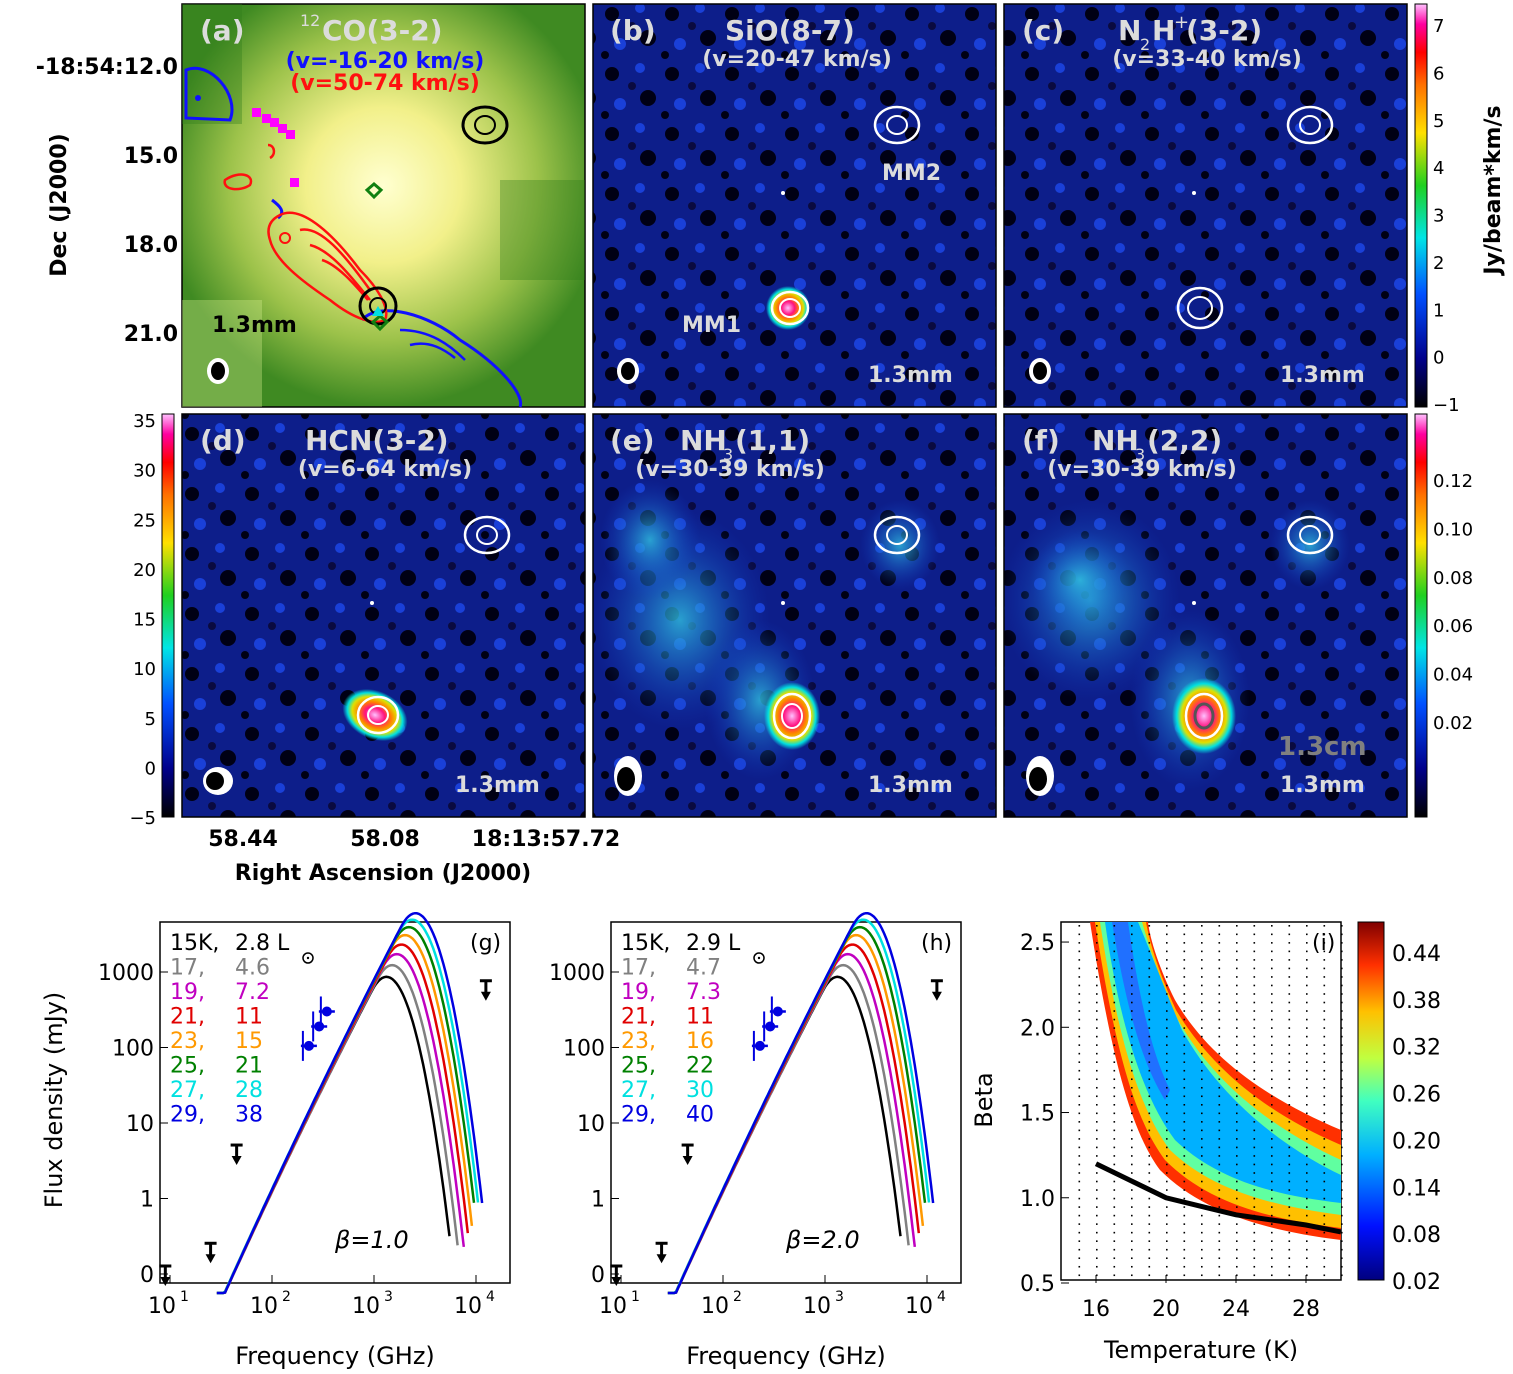 The height and width of the screenshot is (1374, 1513). I want to click on y-axis-label: Flux density (mJy), so click(54, 1100).